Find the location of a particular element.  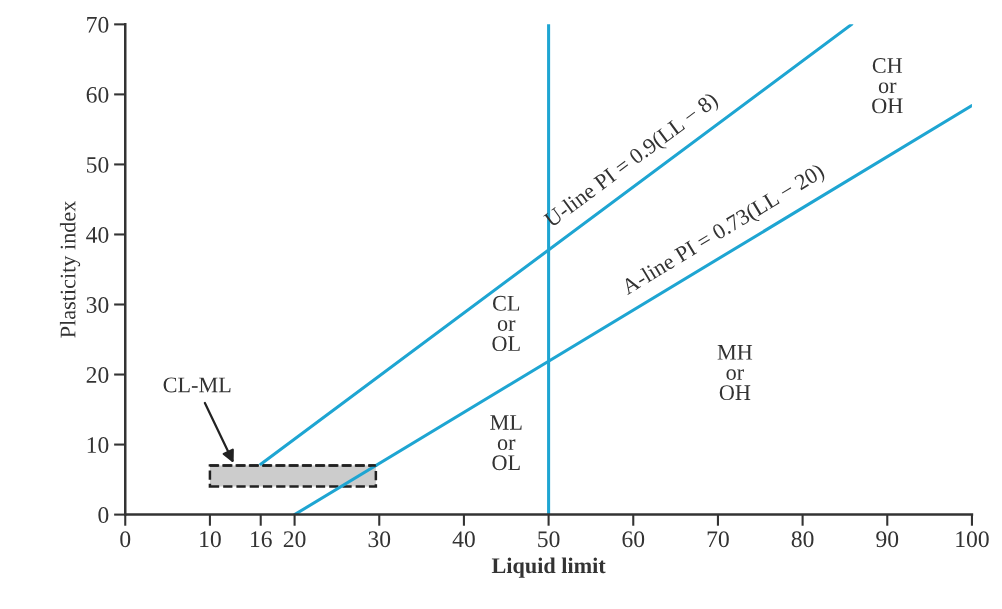

x-tick-label: 50 is located at coordinates (549, 539).